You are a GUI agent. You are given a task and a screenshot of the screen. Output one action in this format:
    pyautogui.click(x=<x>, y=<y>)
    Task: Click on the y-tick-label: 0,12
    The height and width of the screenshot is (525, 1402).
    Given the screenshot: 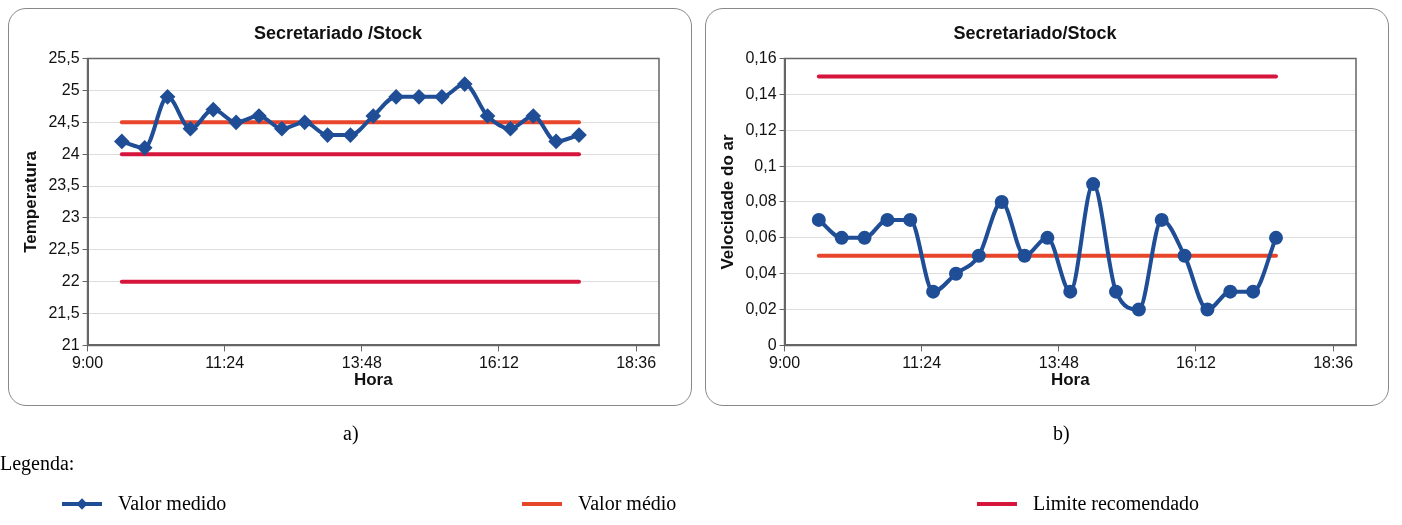 What is the action you would take?
    pyautogui.click(x=761, y=129)
    